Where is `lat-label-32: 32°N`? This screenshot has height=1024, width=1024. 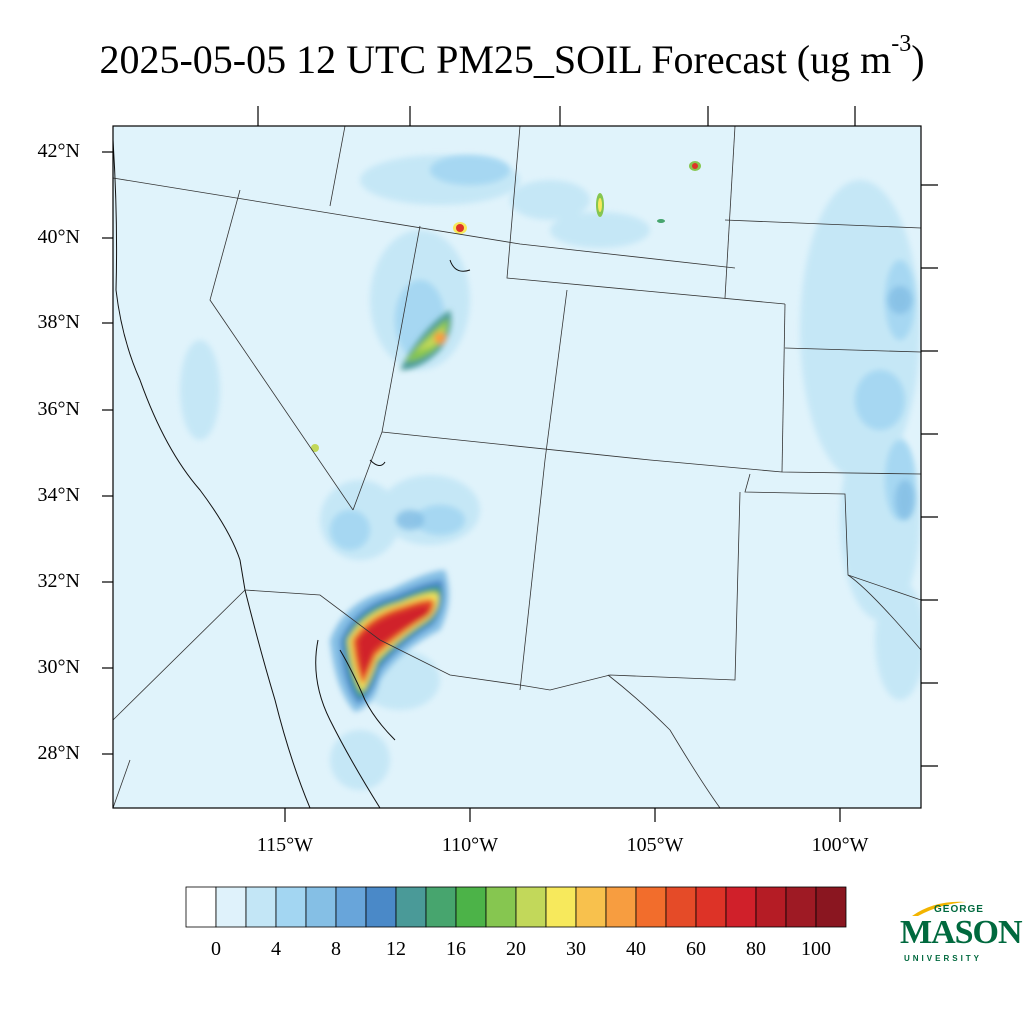 lat-label-32: 32°N is located at coordinates (58, 581).